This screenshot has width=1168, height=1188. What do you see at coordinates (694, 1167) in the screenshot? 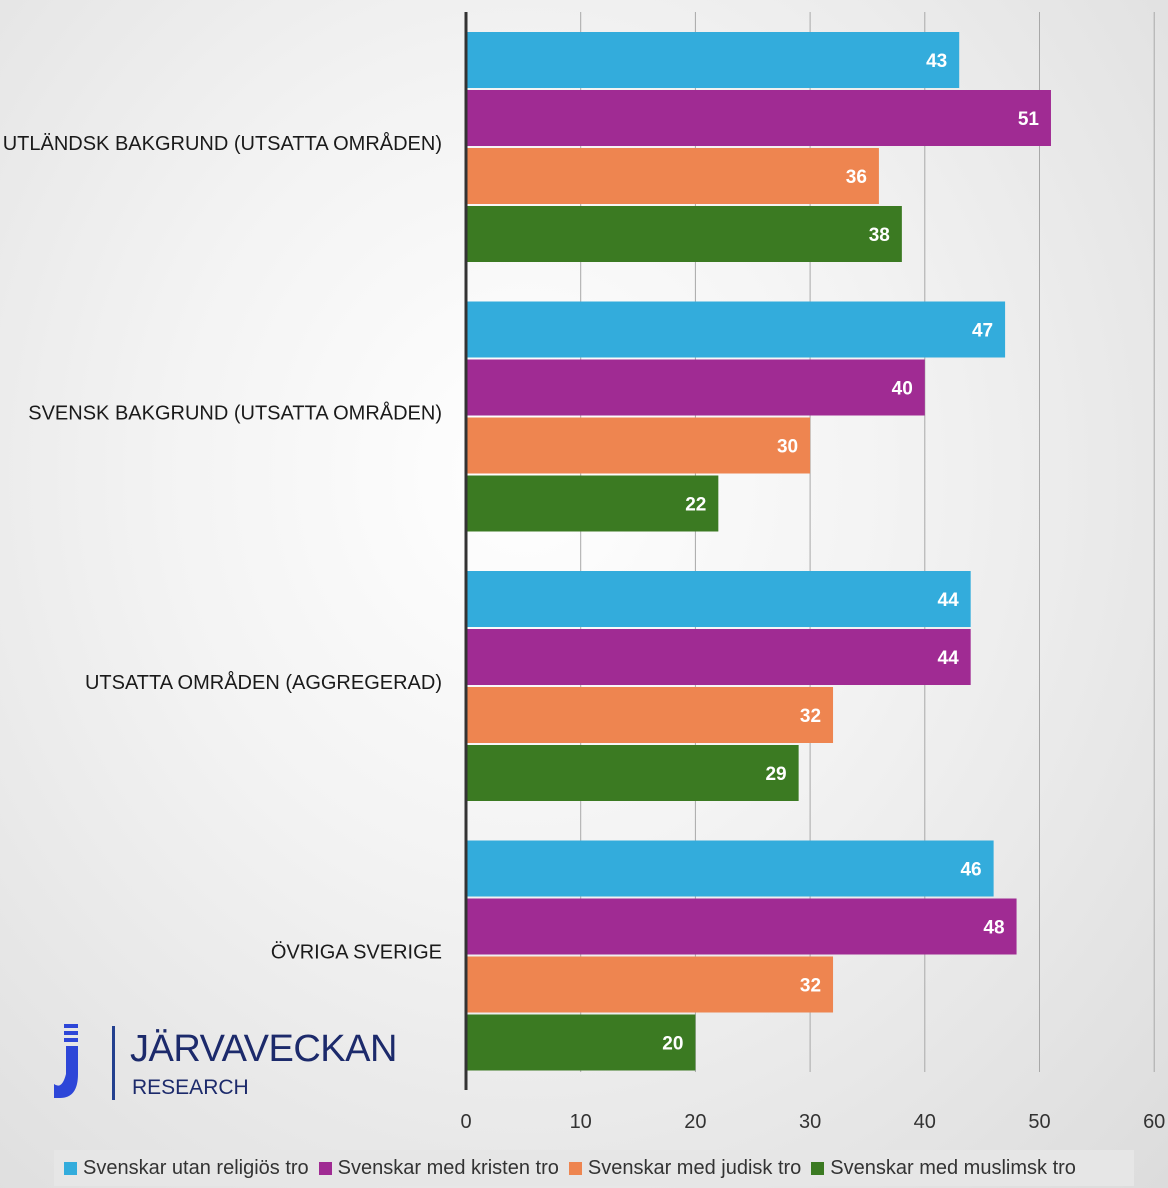
I see `legend-label: Svenskar med judisk tro` at bounding box center [694, 1167].